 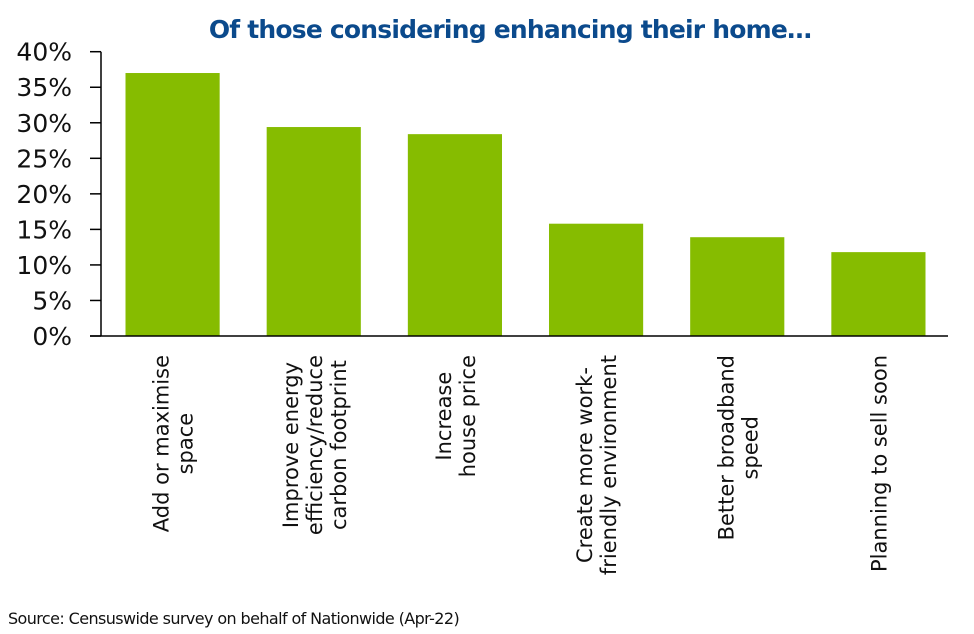 I want to click on x-tick-label-line: space, so click(x=186, y=444).